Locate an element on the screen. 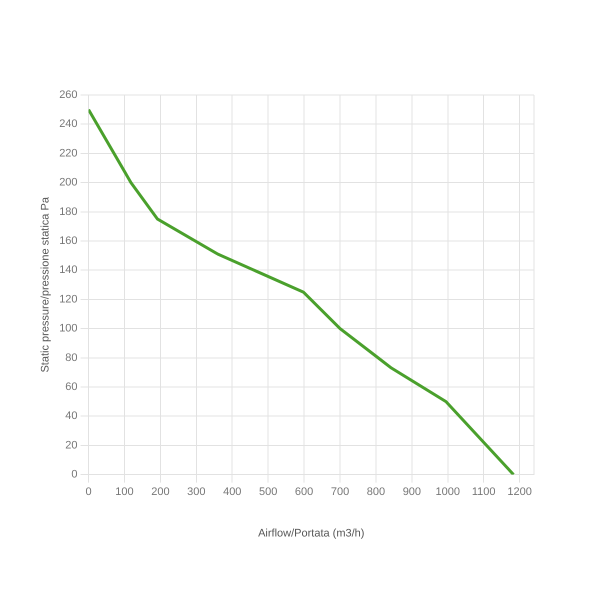 This screenshot has height=589, width=589. x-tick-label: 500 is located at coordinates (268, 492).